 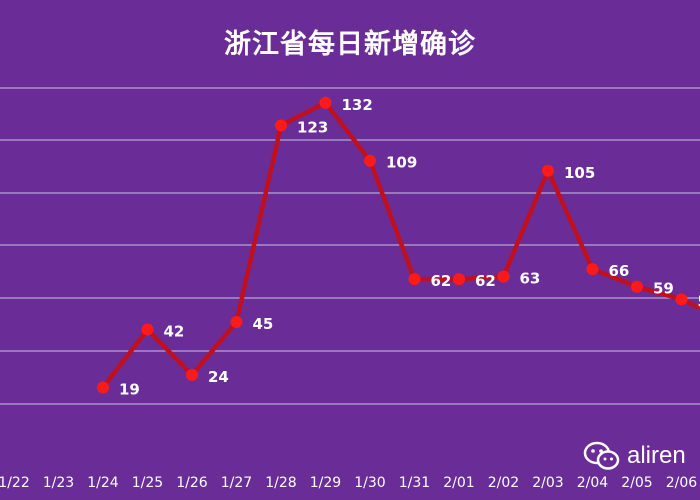 What do you see at coordinates (350, 44) in the screenshot?
I see `chart-title: 浙江省每日新增确诊` at bounding box center [350, 44].